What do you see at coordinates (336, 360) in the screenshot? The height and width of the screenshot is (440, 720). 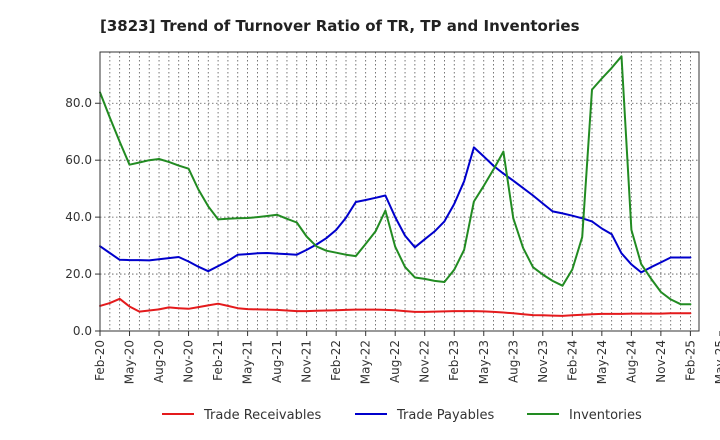 I see `x-tick-label: Feb-22` at bounding box center [336, 360].